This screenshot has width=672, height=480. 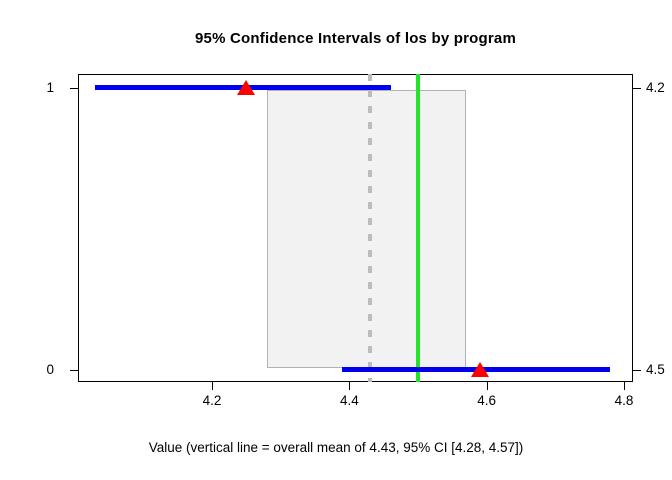 What do you see at coordinates (349, 400) in the screenshot?
I see `x-axis-label: 4.4` at bounding box center [349, 400].